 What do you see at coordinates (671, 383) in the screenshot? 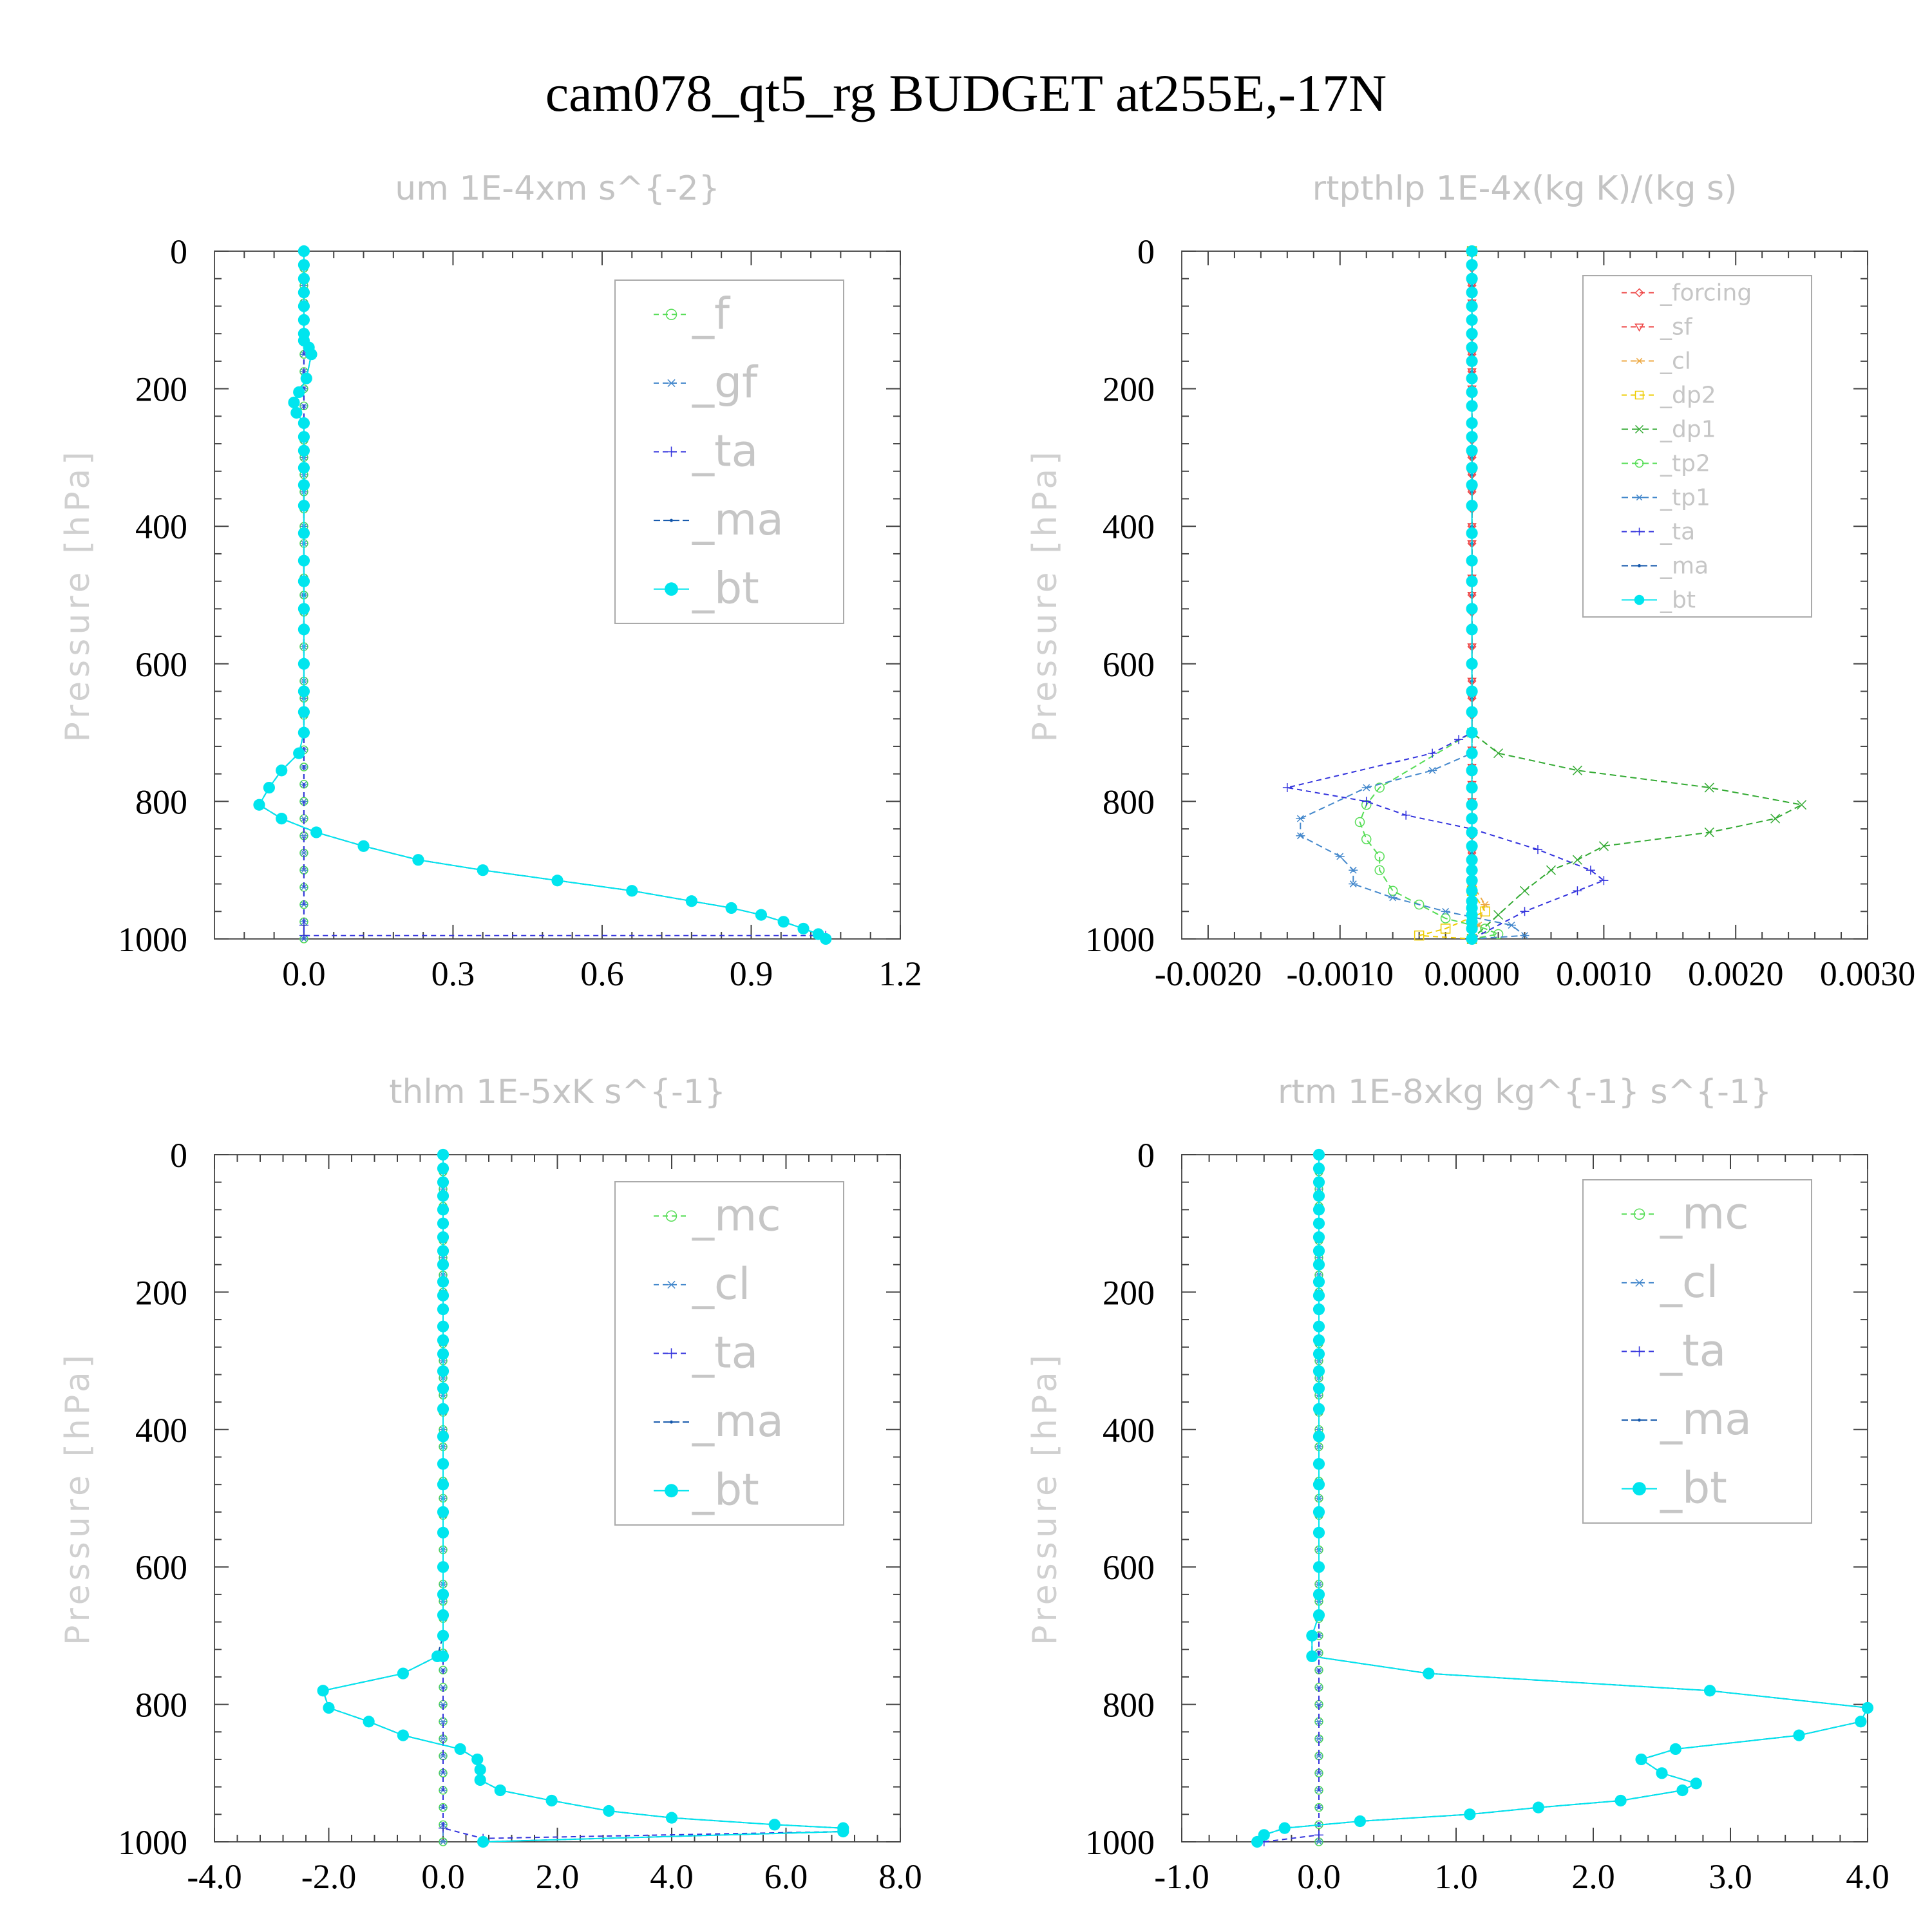
I see `legend-gf-marker` at bounding box center [671, 383].